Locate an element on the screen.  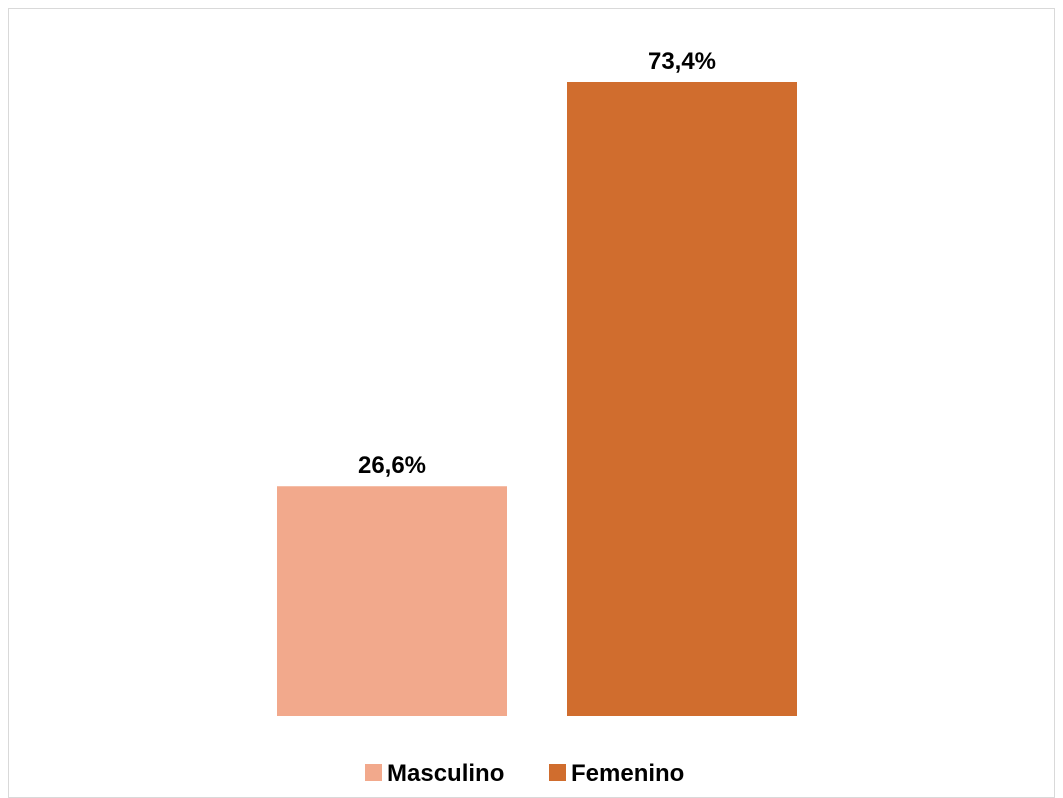
data-label-femenino: 73,4% is located at coordinates (682, 61).